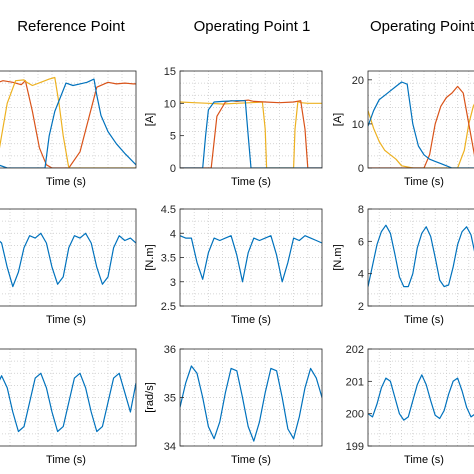 The width and height of the screenshot is (474, 474). I want to click on op2-torque-series, so click(421, 256).